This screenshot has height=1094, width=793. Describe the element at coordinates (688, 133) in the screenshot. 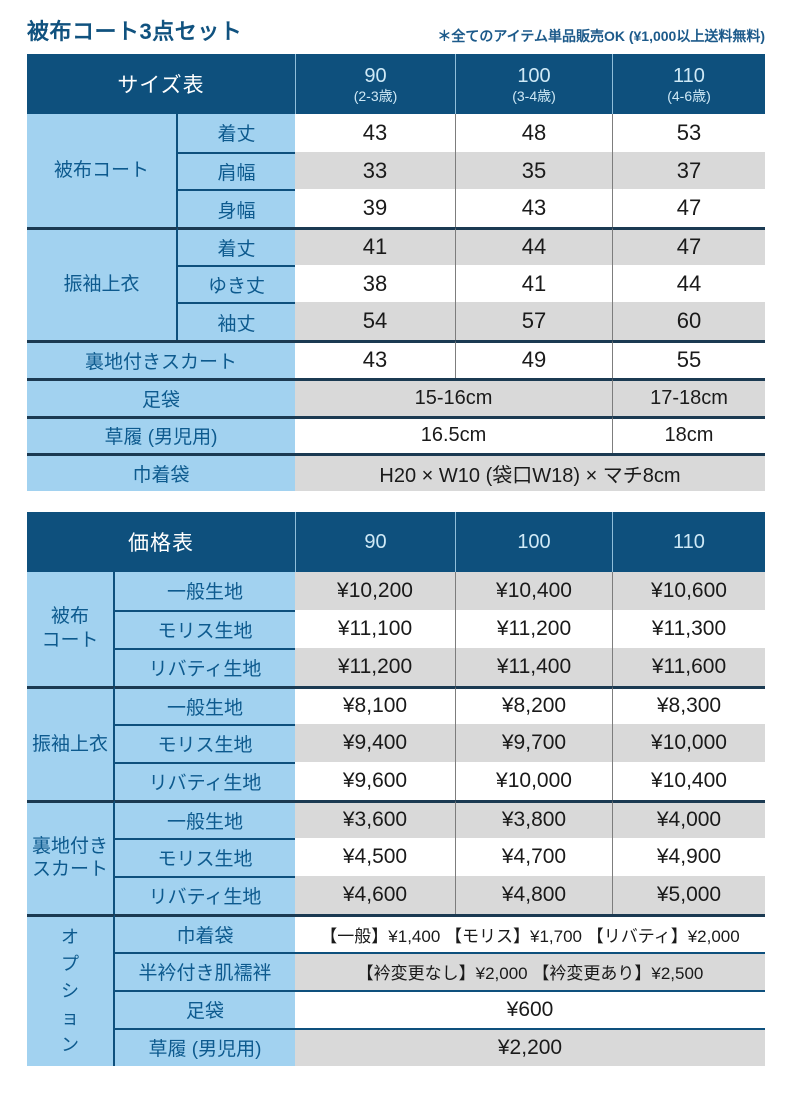

I see `size-value: 53` at that location.